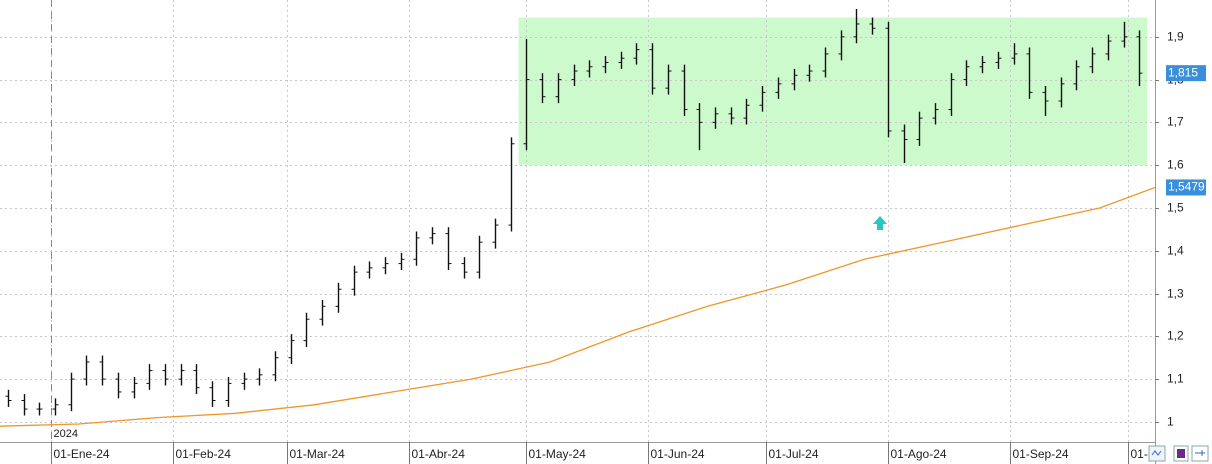 Image resolution: width=1212 pixels, height=464 pixels. What do you see at coordinates (1175, 336) in the screenshot?
I see `y-tick-label: 1,2` at bounding box center [1175, 336].